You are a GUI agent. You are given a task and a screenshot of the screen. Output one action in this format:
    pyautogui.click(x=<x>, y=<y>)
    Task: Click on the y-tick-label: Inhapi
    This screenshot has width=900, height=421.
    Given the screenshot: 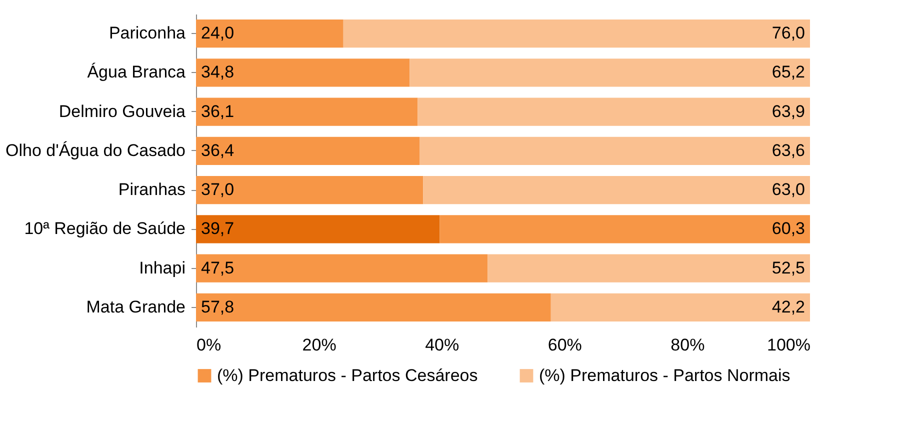 What is the action you would take?
    pyautogui.click(x=162, y=268)
    